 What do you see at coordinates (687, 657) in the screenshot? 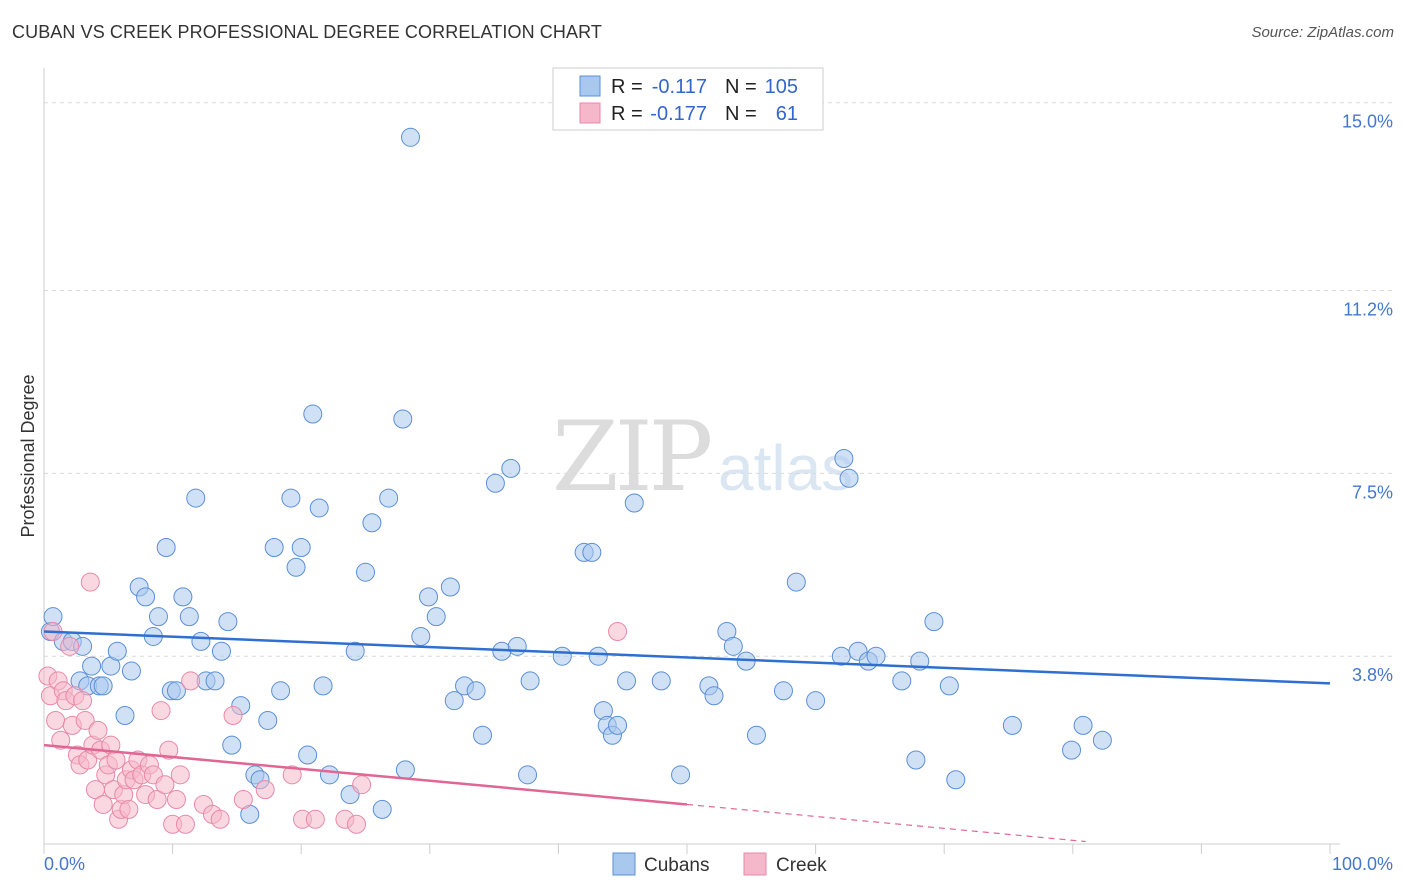
I see `cubans-trend-line` at bounding box center [687, 657].